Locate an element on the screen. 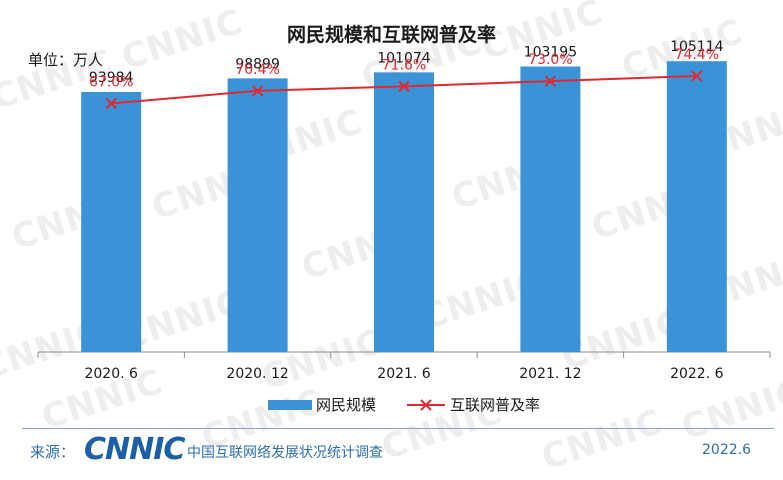 This screenshot has height=480, width=783. bar-value-label: 98899 is located at coordinates (257, 64).